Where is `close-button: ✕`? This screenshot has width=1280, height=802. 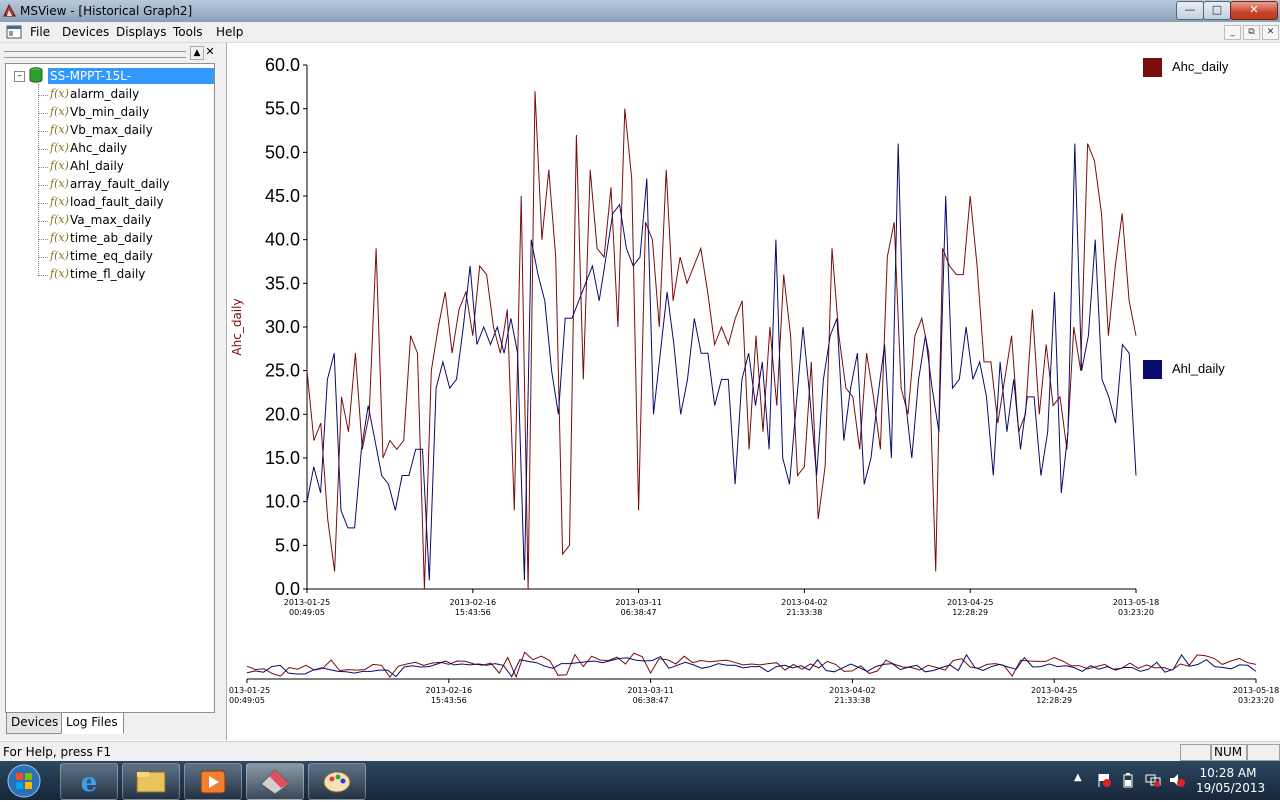
close-button: ✕ is located at coordinates (1254, 10).